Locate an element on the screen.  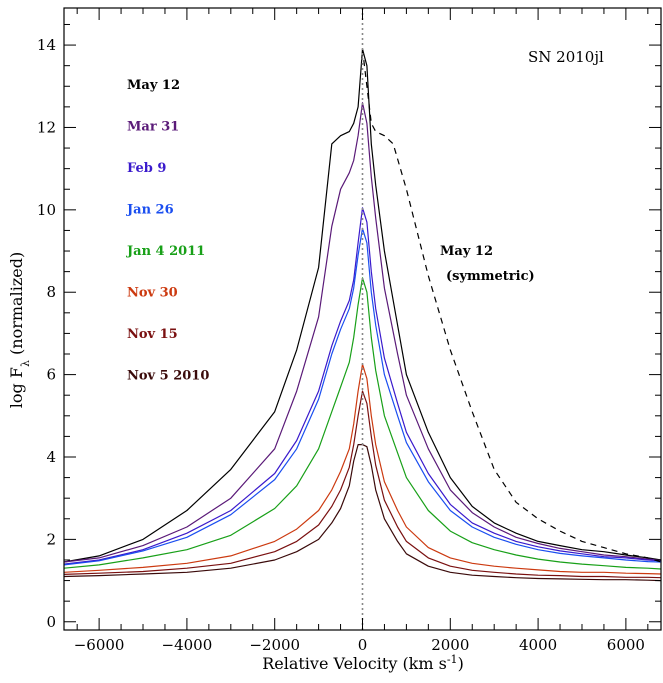
y-tick-label: 4 is located at coordinates (51, 457).